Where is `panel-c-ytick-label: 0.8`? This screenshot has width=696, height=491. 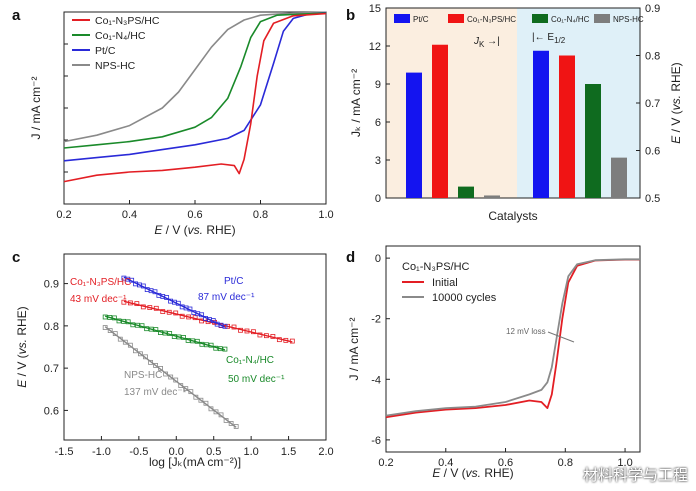 panel-c-ytick-label: 0.8 is located at coordinates (51, 327).